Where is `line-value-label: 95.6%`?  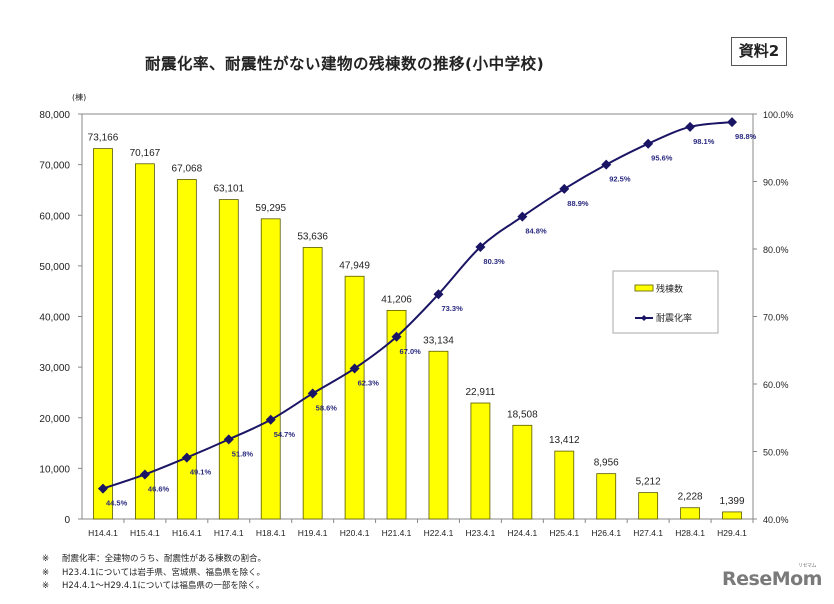 line-value-label: 95.6% is located at coordinates (662, 158).